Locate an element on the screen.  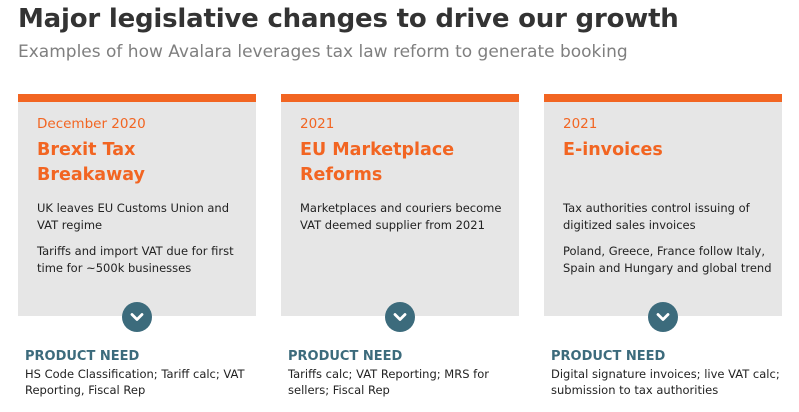
card-heading: EU Marketplace Reforms is located at coordinates (377, 162).